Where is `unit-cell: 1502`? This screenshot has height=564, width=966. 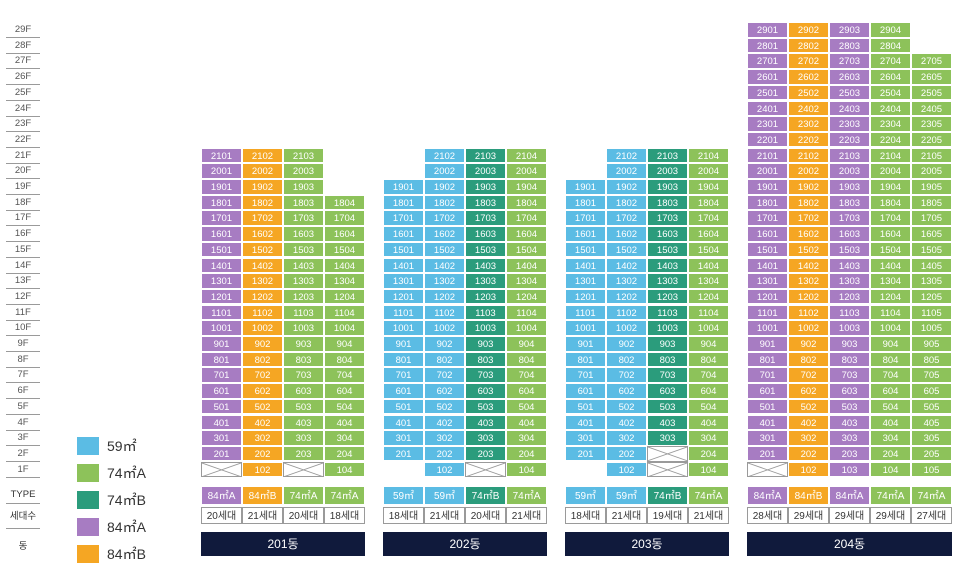
unit-cell: 1502 is located at coordinates (808, 249).